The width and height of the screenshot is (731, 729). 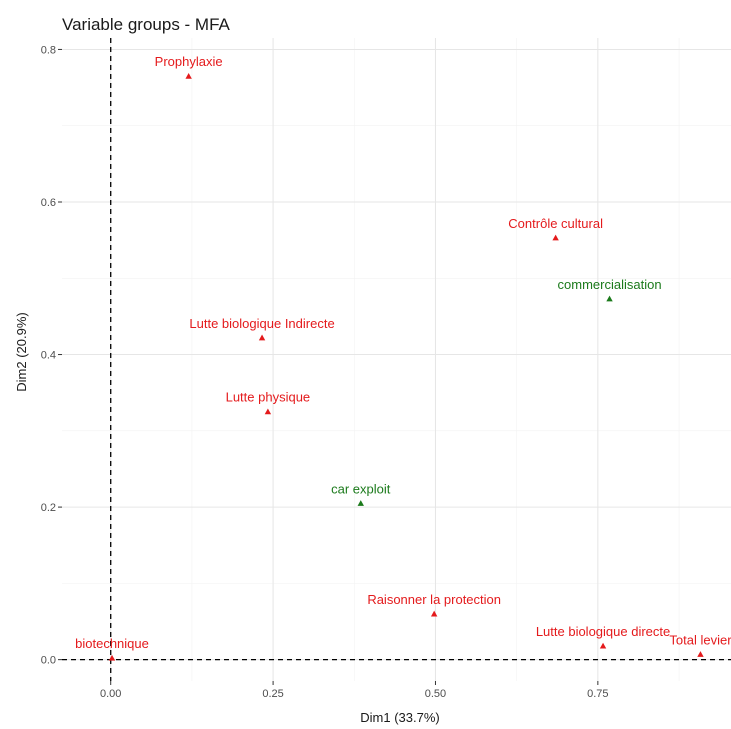 What do you see at coordinates (555, 223) in the screenshot?
I see `point-label: Contrôle cultural` at bounding box center [555, 223].